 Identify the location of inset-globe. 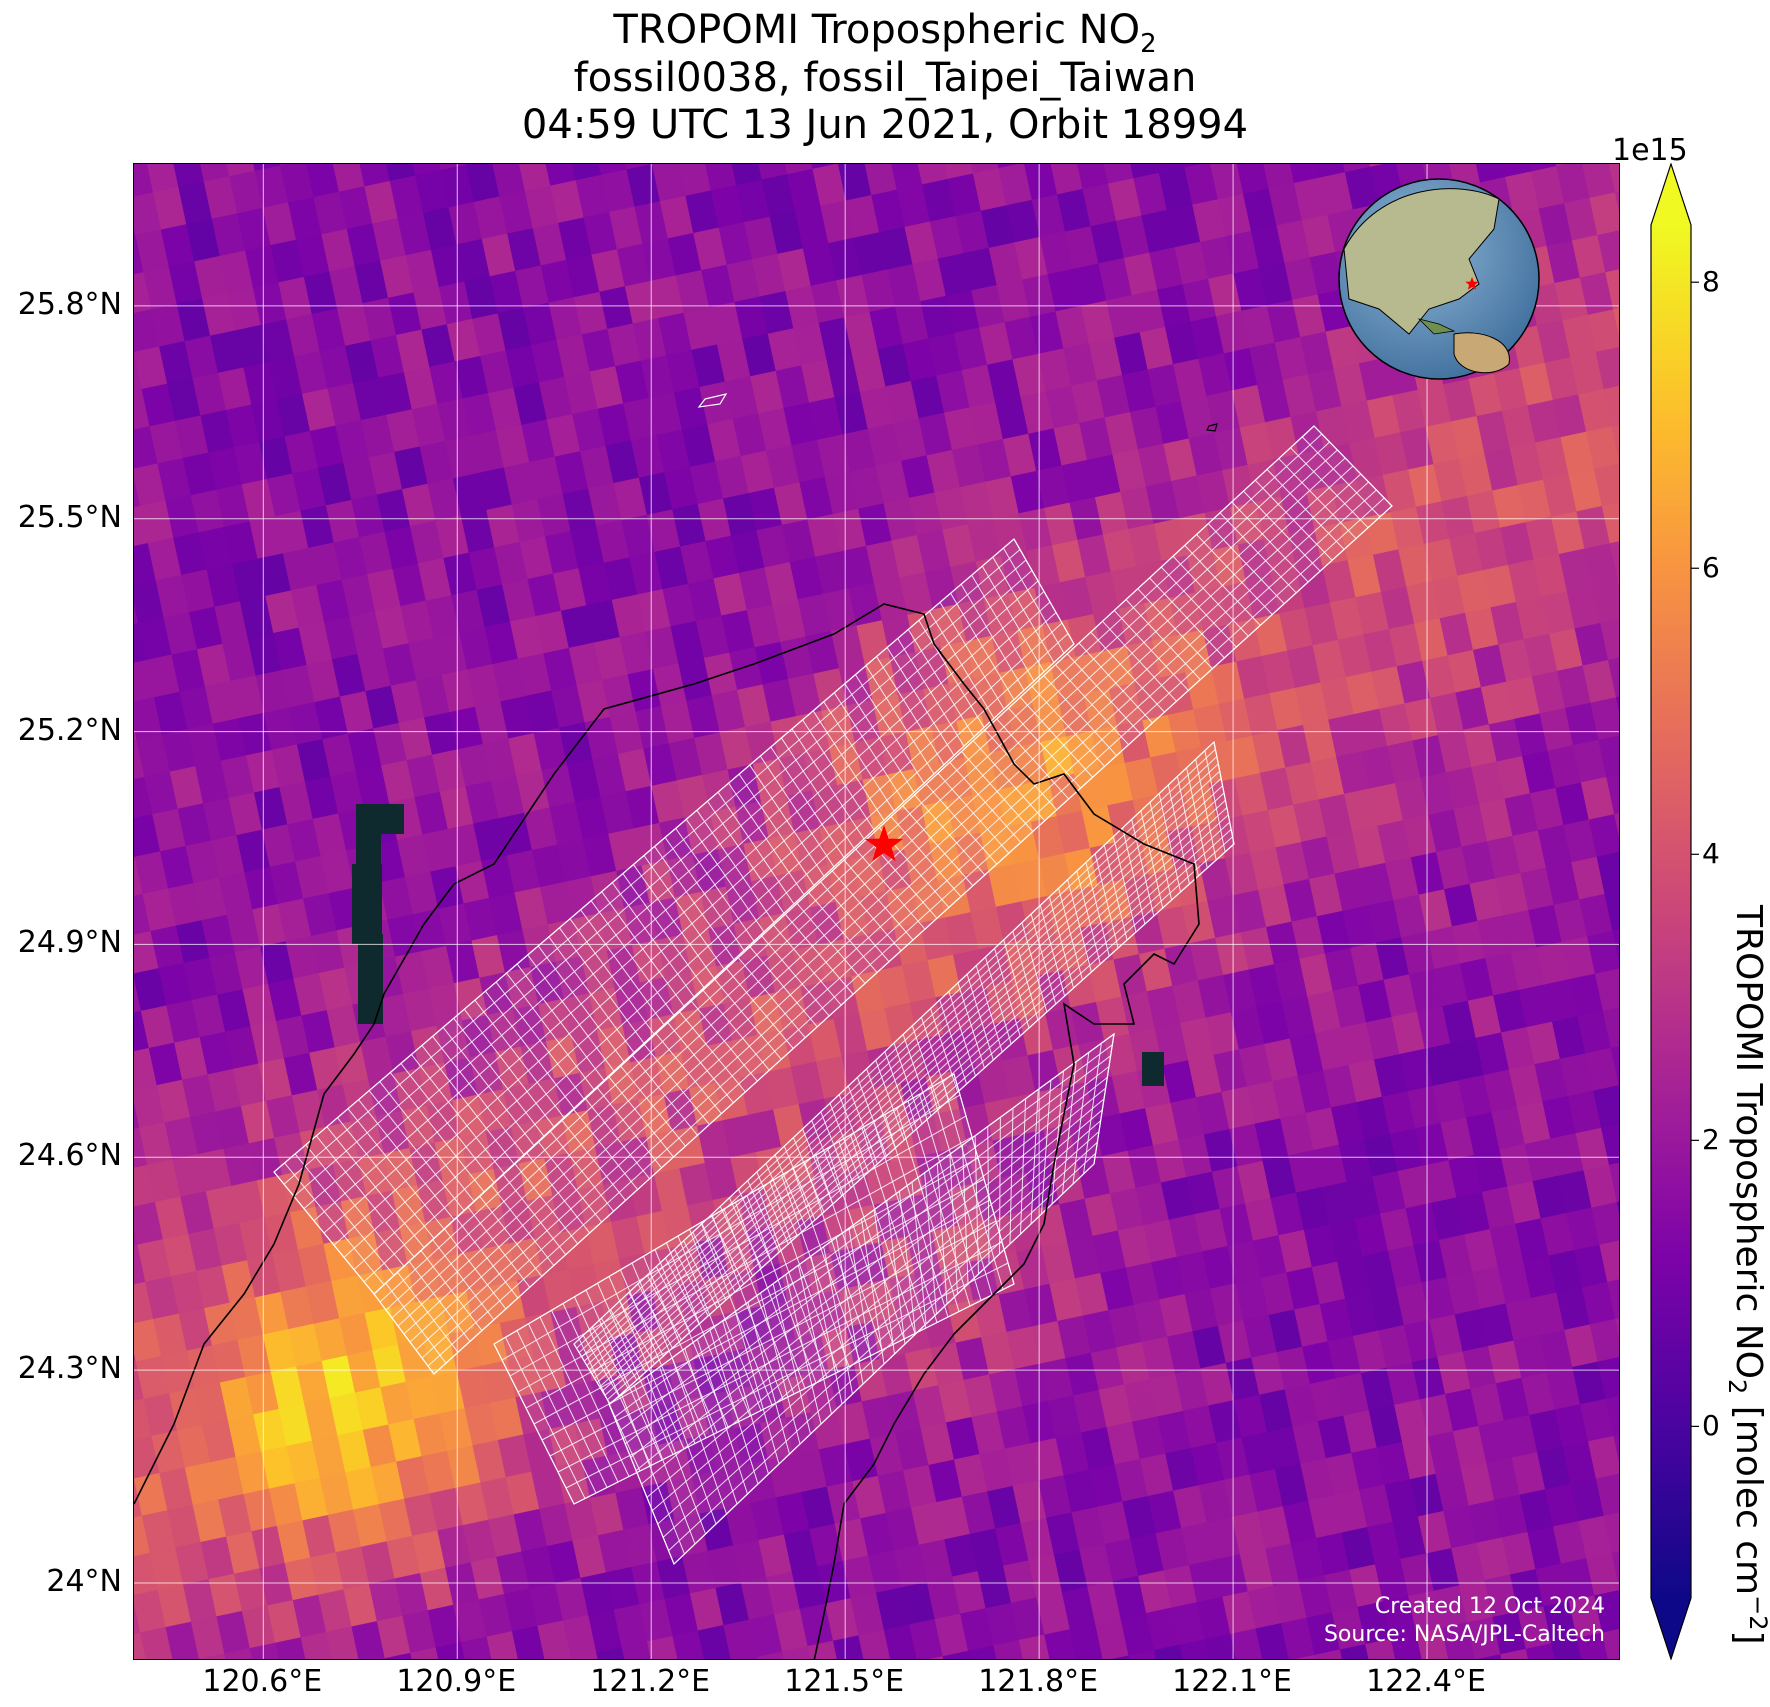
(1439, 279).